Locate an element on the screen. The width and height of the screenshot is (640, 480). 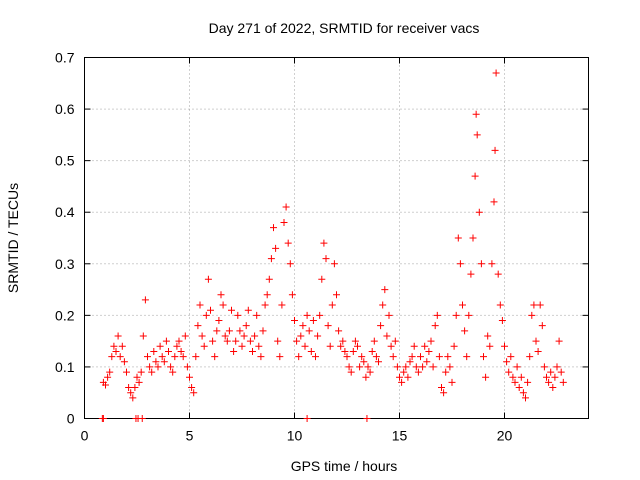
y-tick-label: 0.1 is located at coordinates (65, 367).